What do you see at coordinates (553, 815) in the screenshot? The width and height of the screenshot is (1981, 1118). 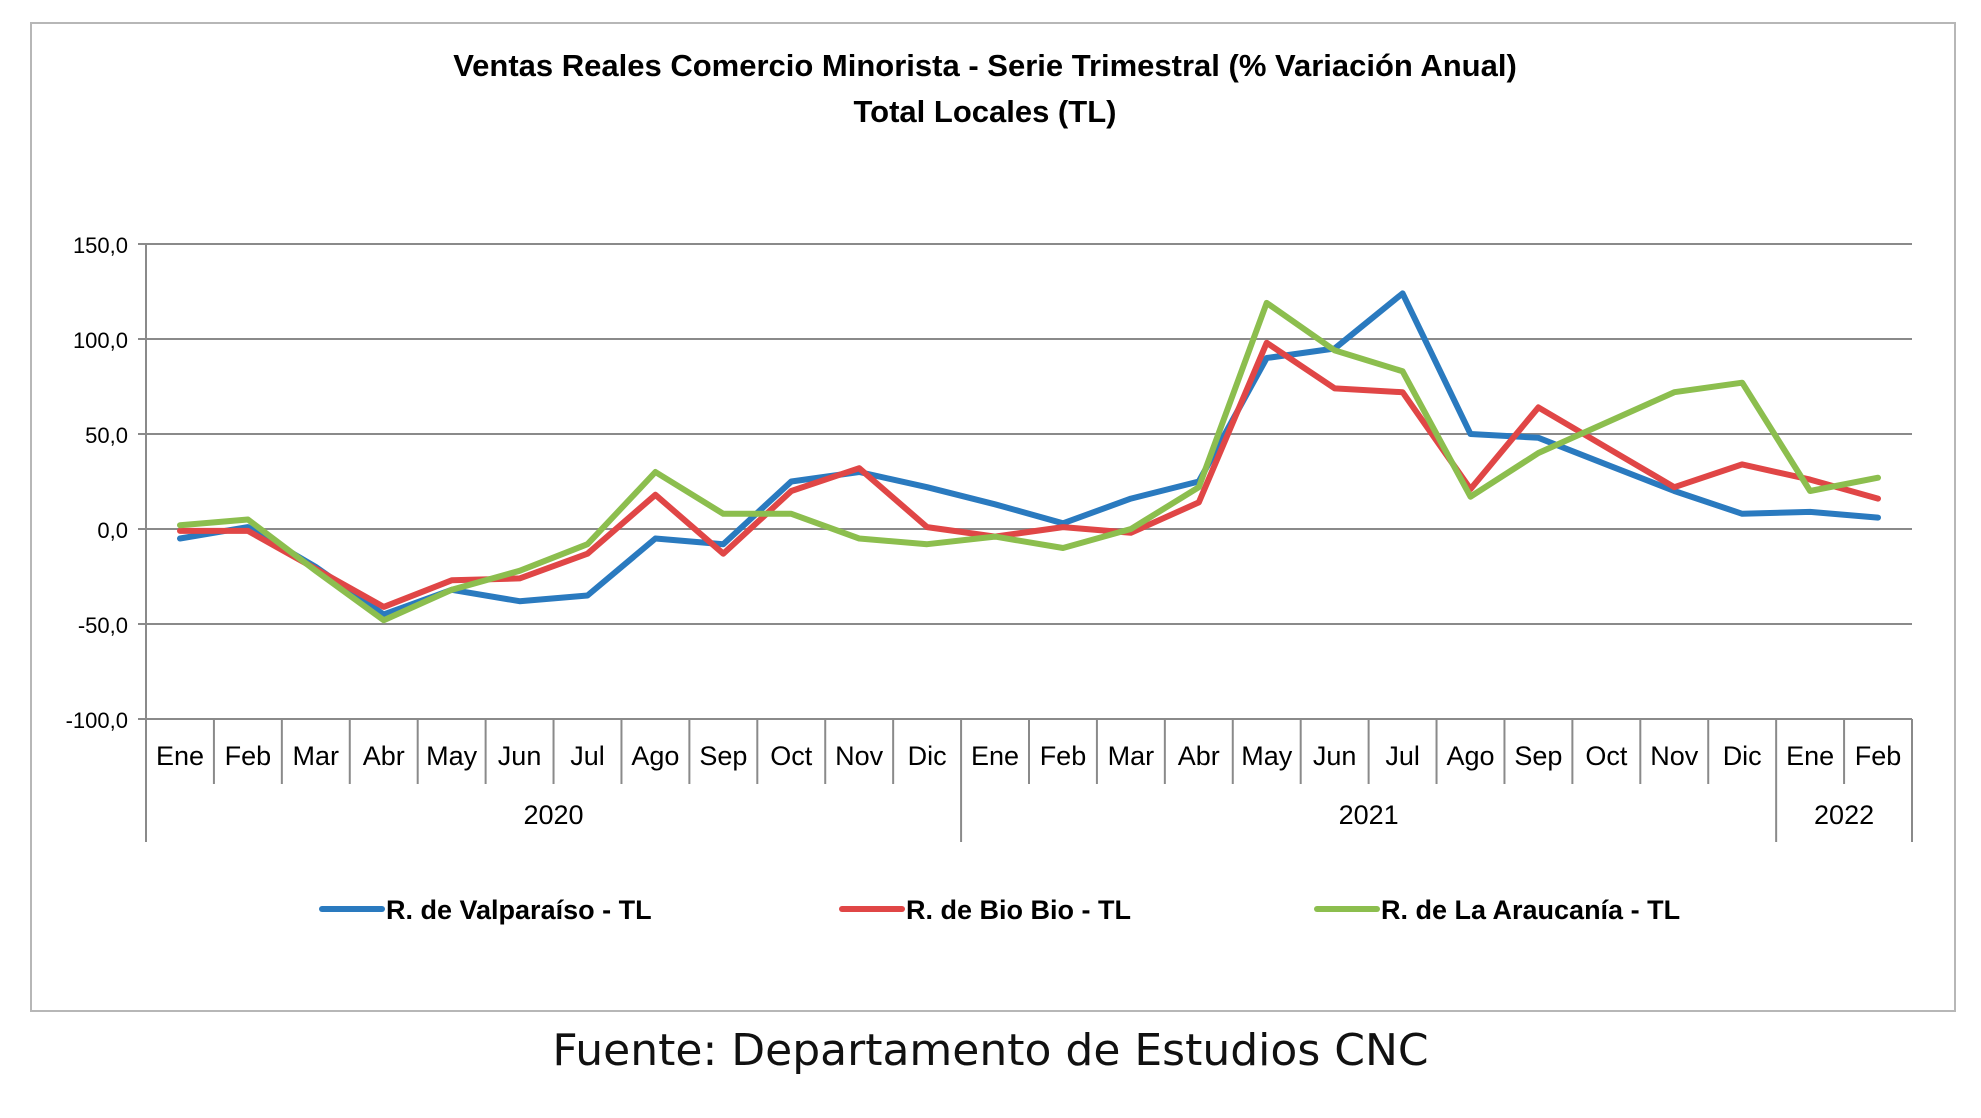 I see `x-group-label: 2020` at bounding box center [553, 815].